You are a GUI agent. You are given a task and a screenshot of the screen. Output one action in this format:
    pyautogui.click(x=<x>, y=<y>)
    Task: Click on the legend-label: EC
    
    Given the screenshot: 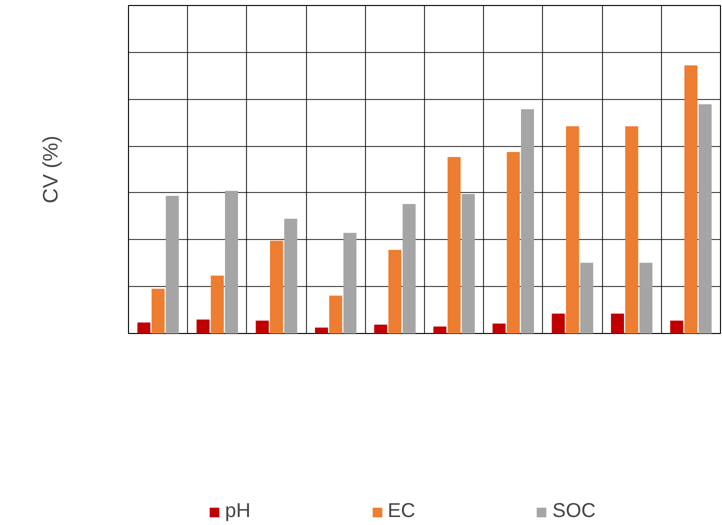 What is the action you would take?
    pyautogui.click(x=402, y=511)
    